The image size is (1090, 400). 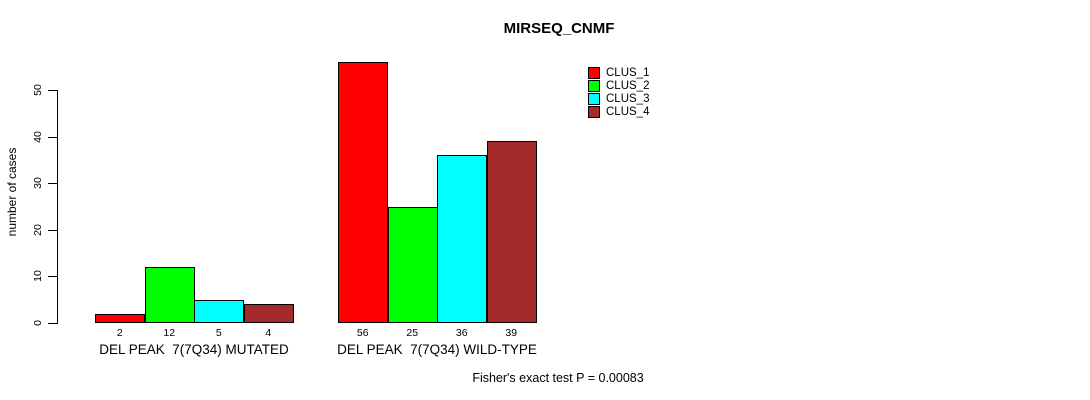 What do you see at coordinates (628, 72) in the screenshot?
I see `legend-label: CLUS_1` at bounding box center [628, 72].